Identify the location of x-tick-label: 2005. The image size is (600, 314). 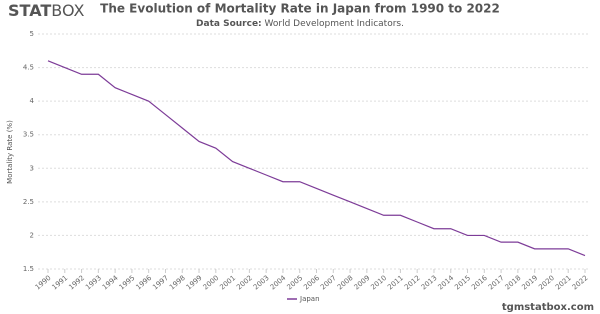
(294, 283).